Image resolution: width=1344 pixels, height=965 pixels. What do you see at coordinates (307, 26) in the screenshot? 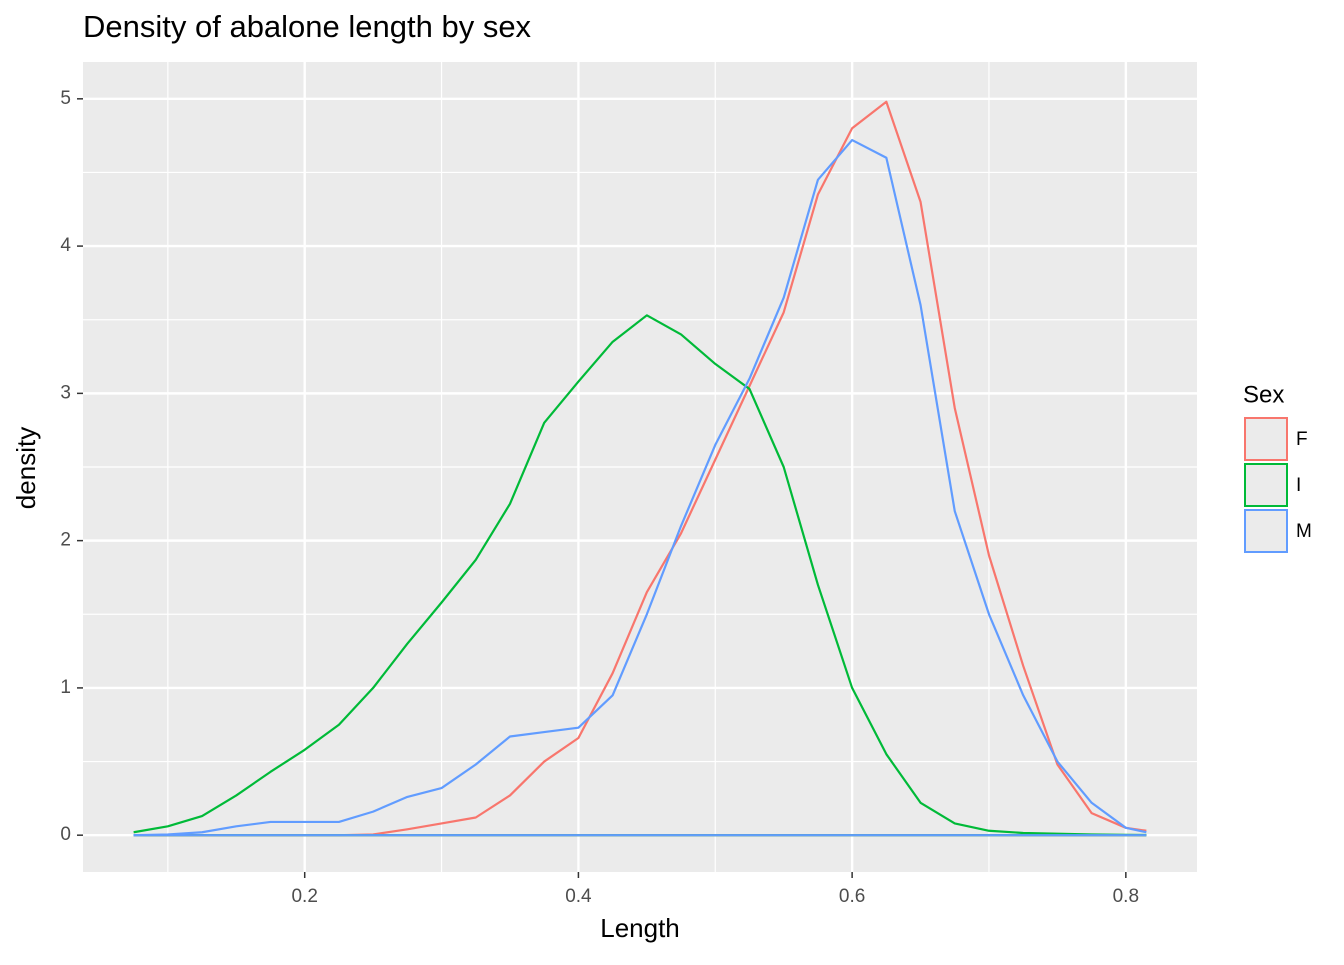
I see `chart-title: Density of abalone length by sex` at bounding box center [307, 26].